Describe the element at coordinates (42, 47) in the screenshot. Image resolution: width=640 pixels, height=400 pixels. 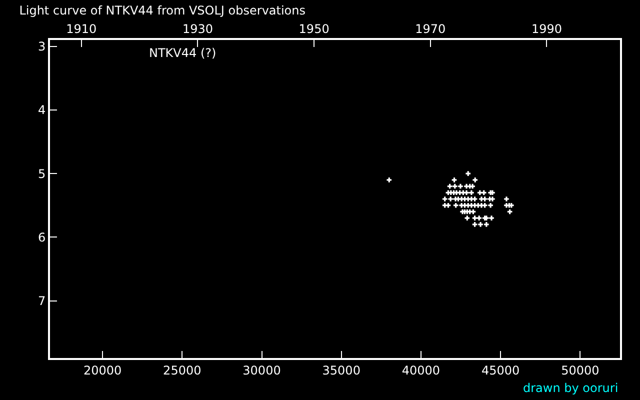
I see `y-tick-label: 3` at that location.